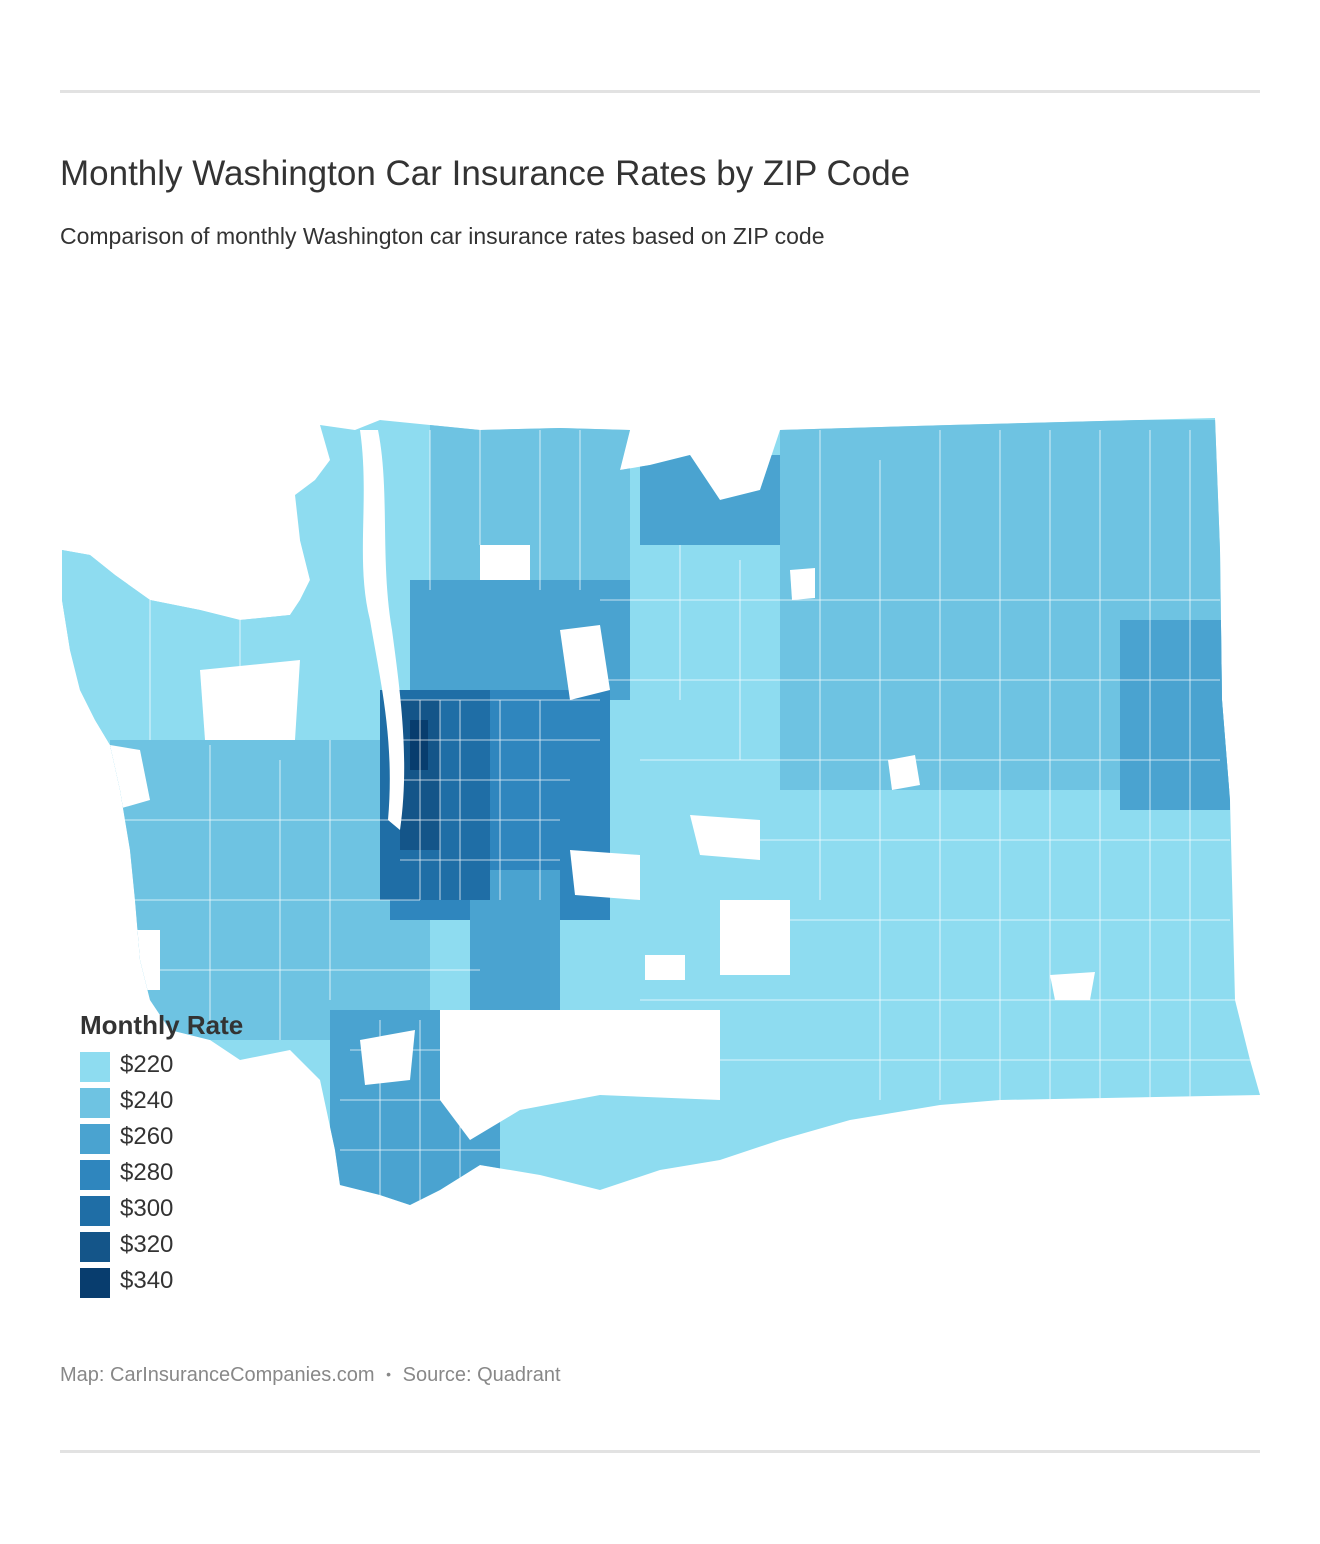 The image size is (1320, 1544). Describe the element at coordinates (605, 875) in the screenshot. I see `central-gap` at that location.